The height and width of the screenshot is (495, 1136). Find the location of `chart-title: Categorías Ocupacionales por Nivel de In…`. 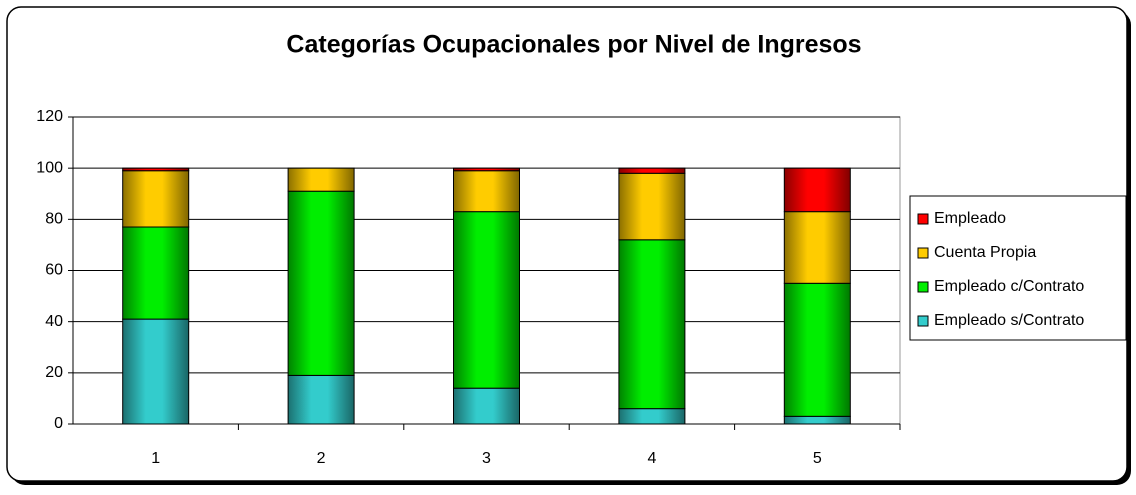

chart-title: Categorías Ocupacionales por Nivel de In… is located at coordinates (573, 45).